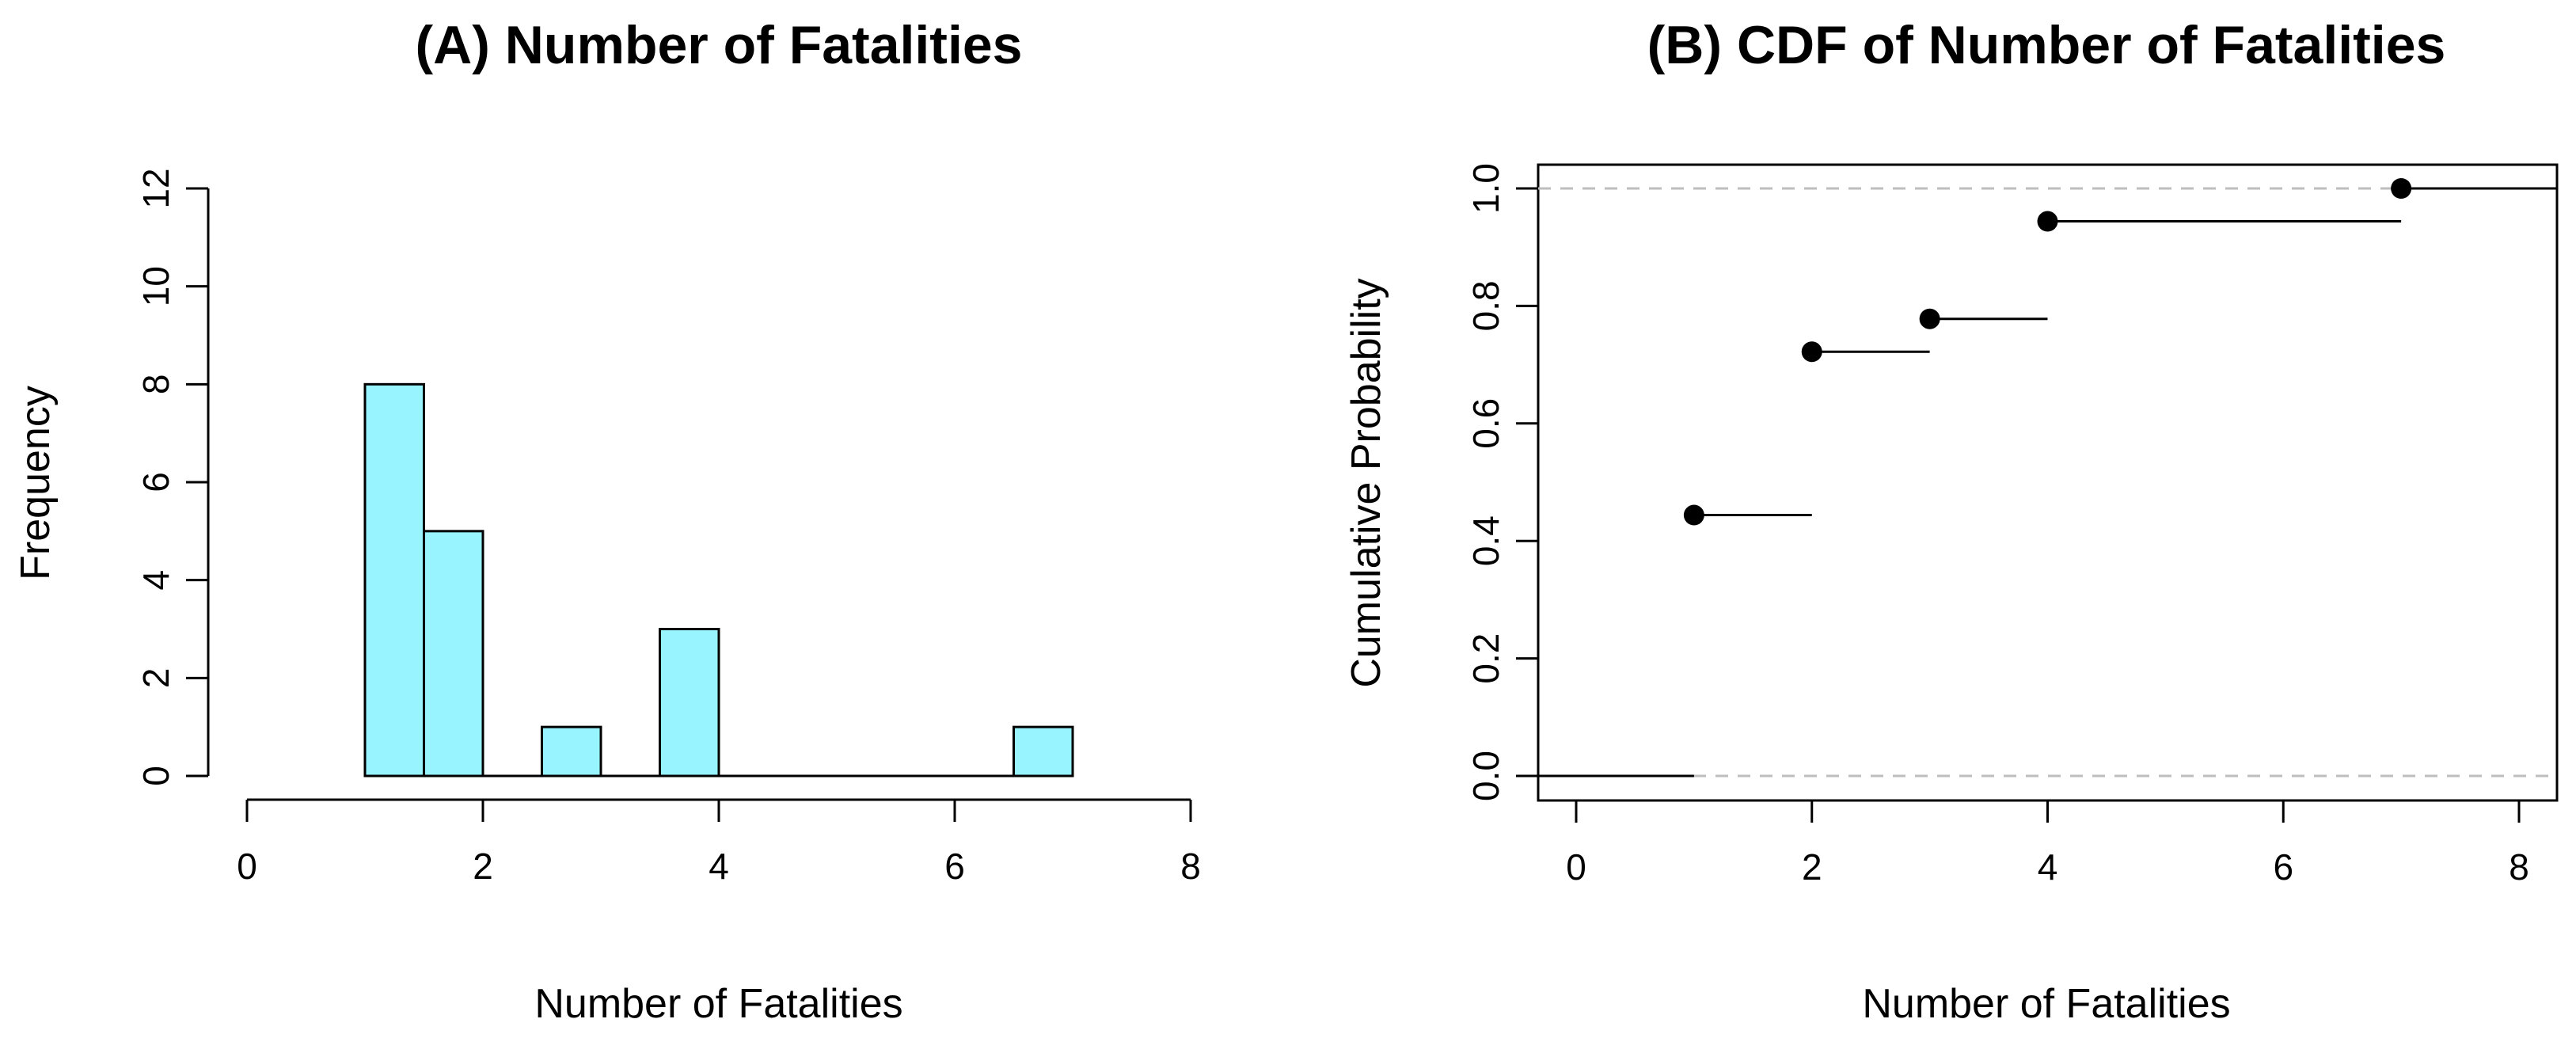 This screenshot has height=1038, width=2576. What do you see at coordinates (1366, 482) in the screenshot?
I see `ecdf-y-axis-label: Cumulative Probability` at bounding box center [1366, 482].